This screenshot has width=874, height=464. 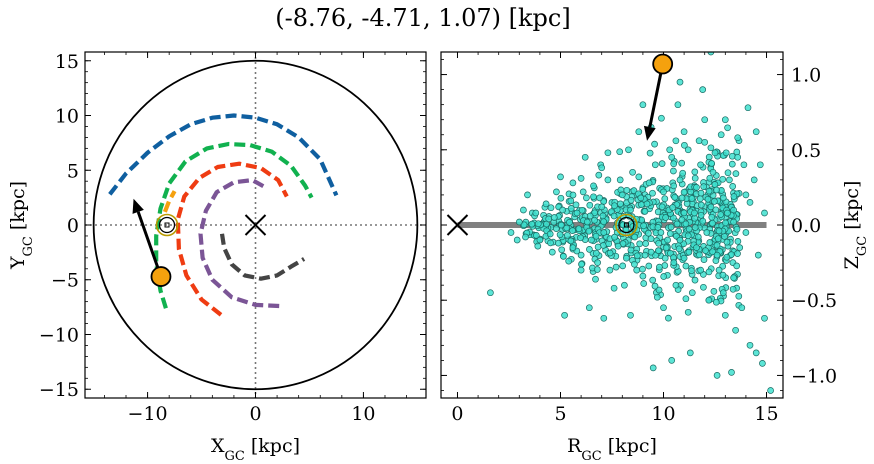 What do you see at coordinates (138, 206) in the screenshot?
I see `velocity-arrow-head` at bounding box center [138, 206].